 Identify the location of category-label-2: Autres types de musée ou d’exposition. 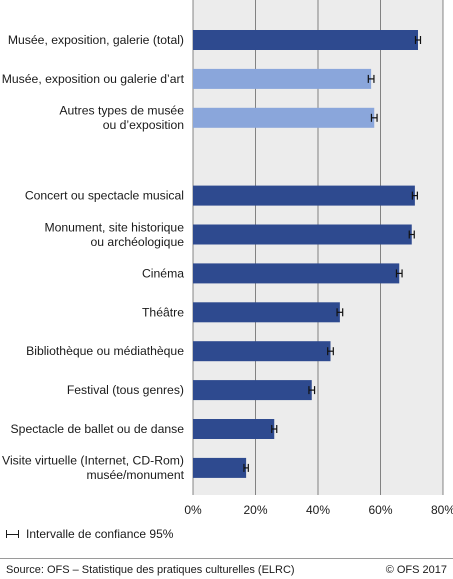
(121, 118).